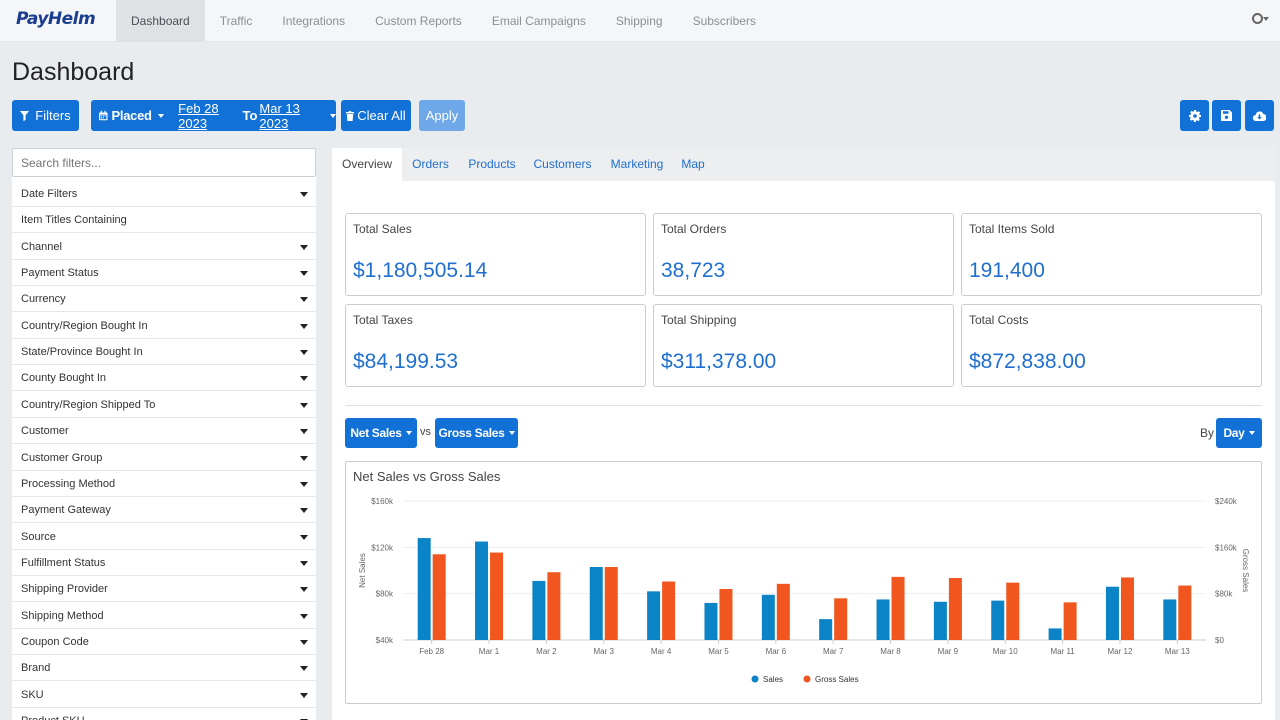 Image resolution: width=1280 pixels, height=720 pixels. Describe the element at coordinates (562, 164) in the screenshot. I see `tab-customers: Customers` at that location.